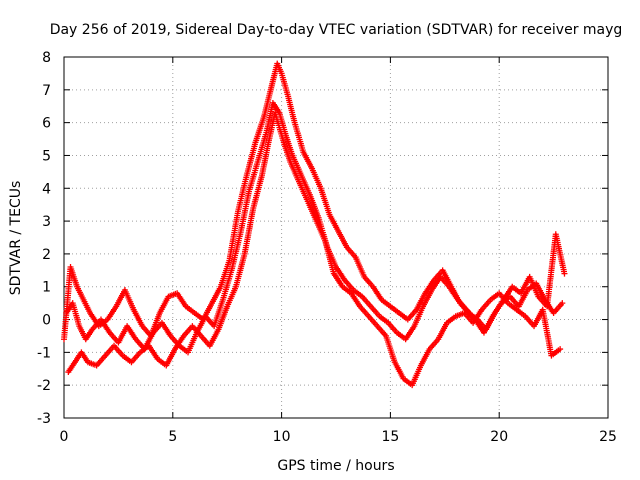 The height and width of the screenshot is (480, 640). What do you see at coordinates (282, 437) in the screenshot?
I see `x-tick-label: 10` at bounding box center [282, 437].